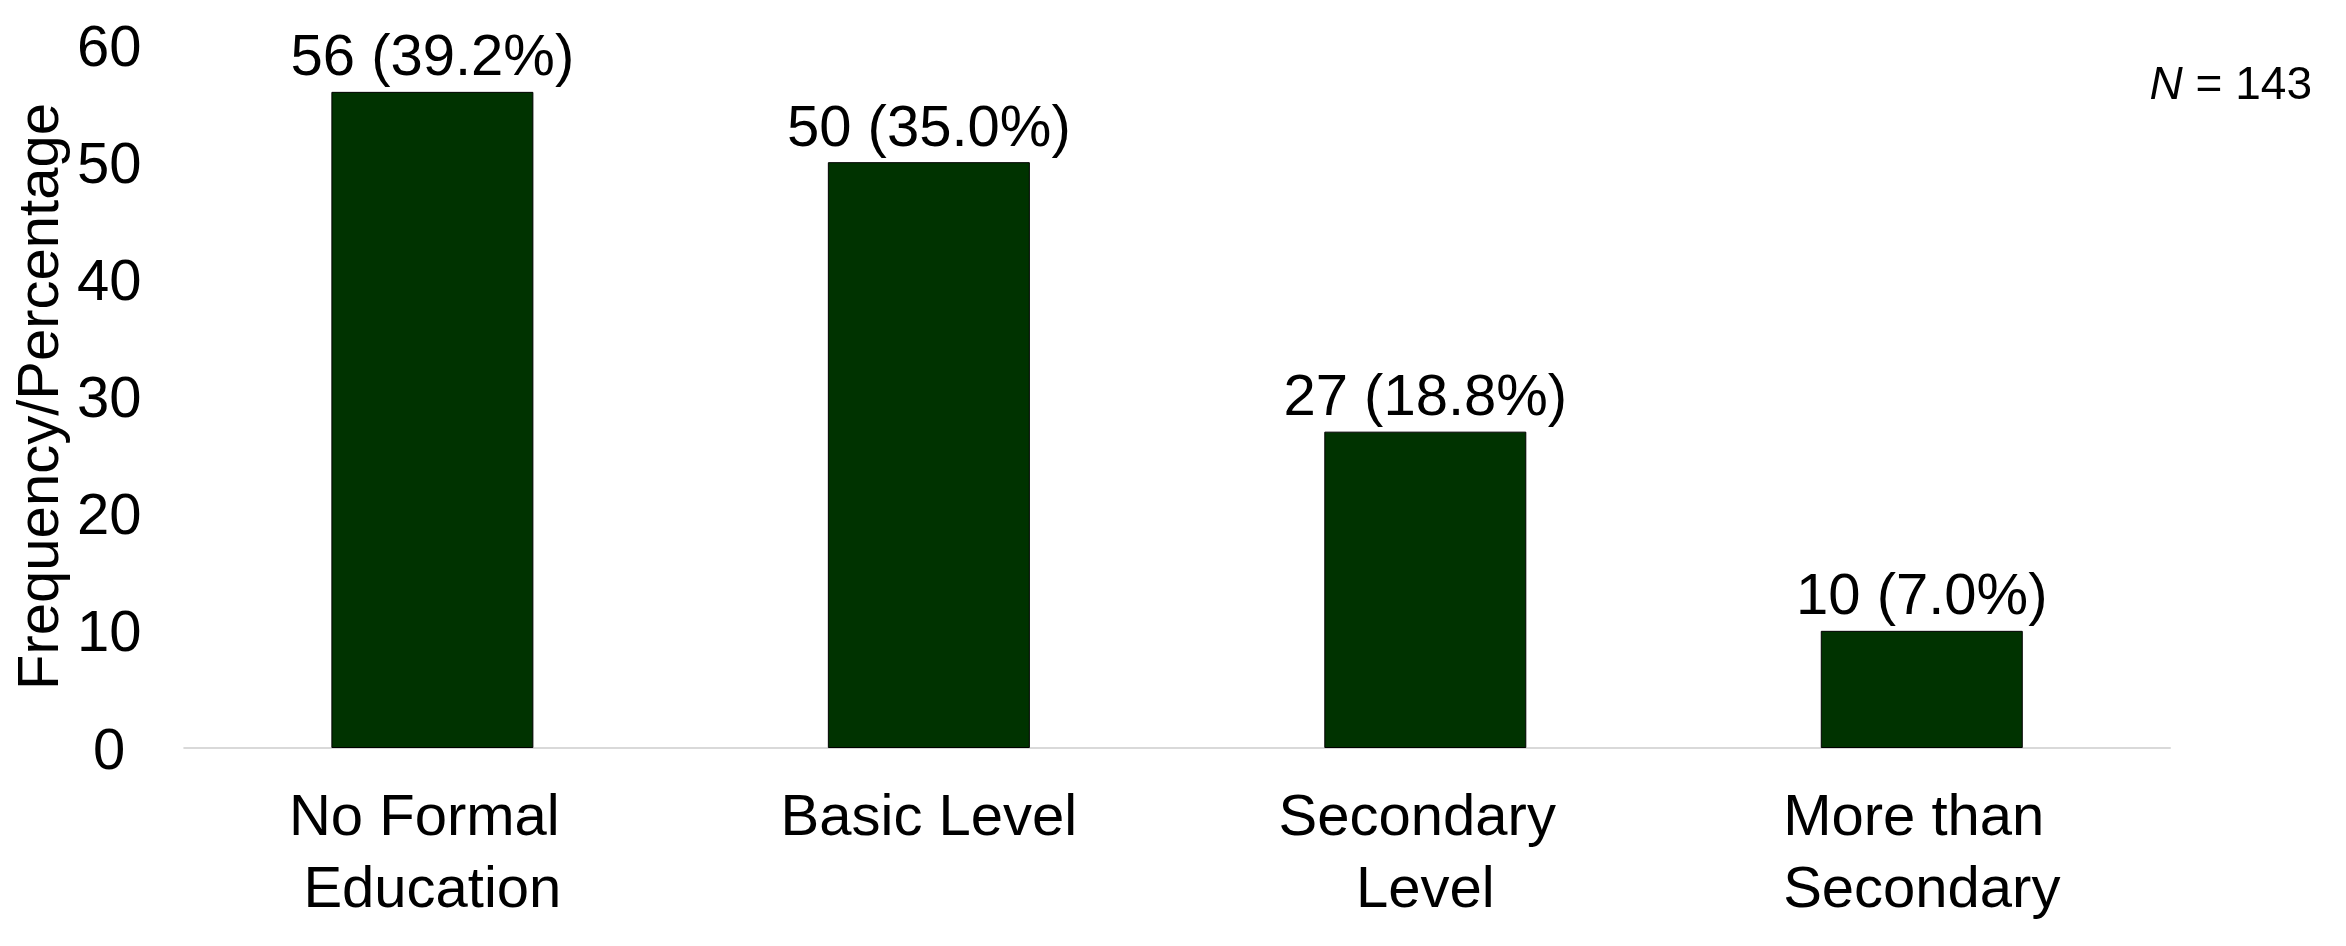 The height and width of the screenshot is (946, 2346). Describe the element at coordinates (2231, 83) in the screenshot. I see `annotation: N = 143` at that location.